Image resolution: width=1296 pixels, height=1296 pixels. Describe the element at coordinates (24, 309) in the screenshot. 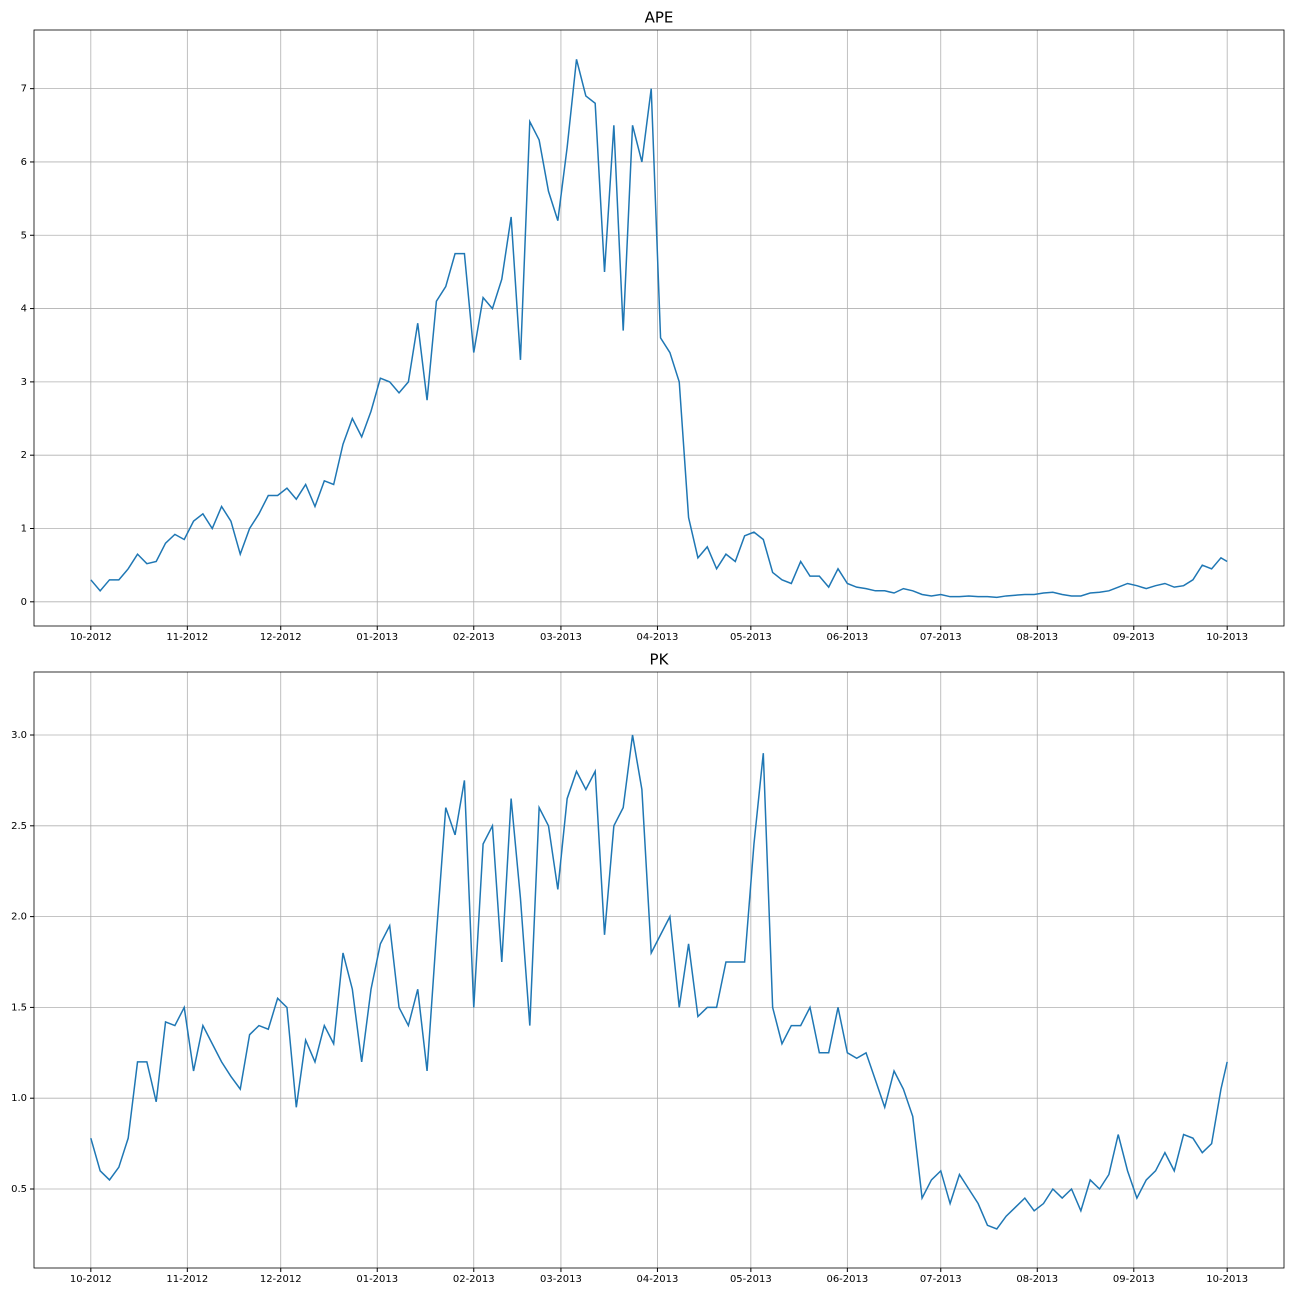

I see `y-tick-label: 4` at that location.